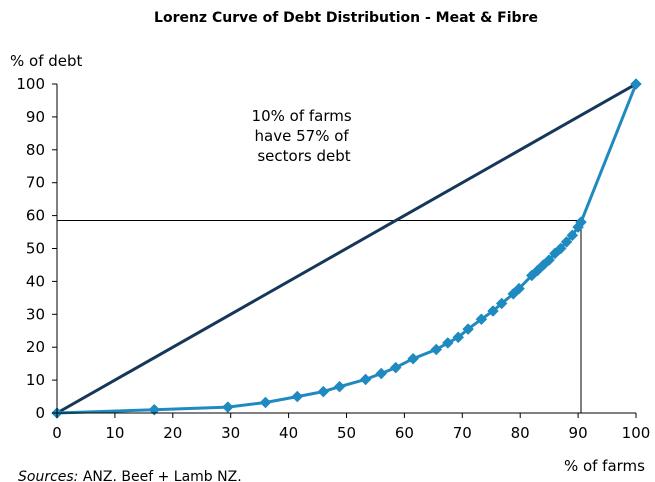 This screenshot has height=482, width=655. I want to click on x-tick-label: 0, so click(57, 433).